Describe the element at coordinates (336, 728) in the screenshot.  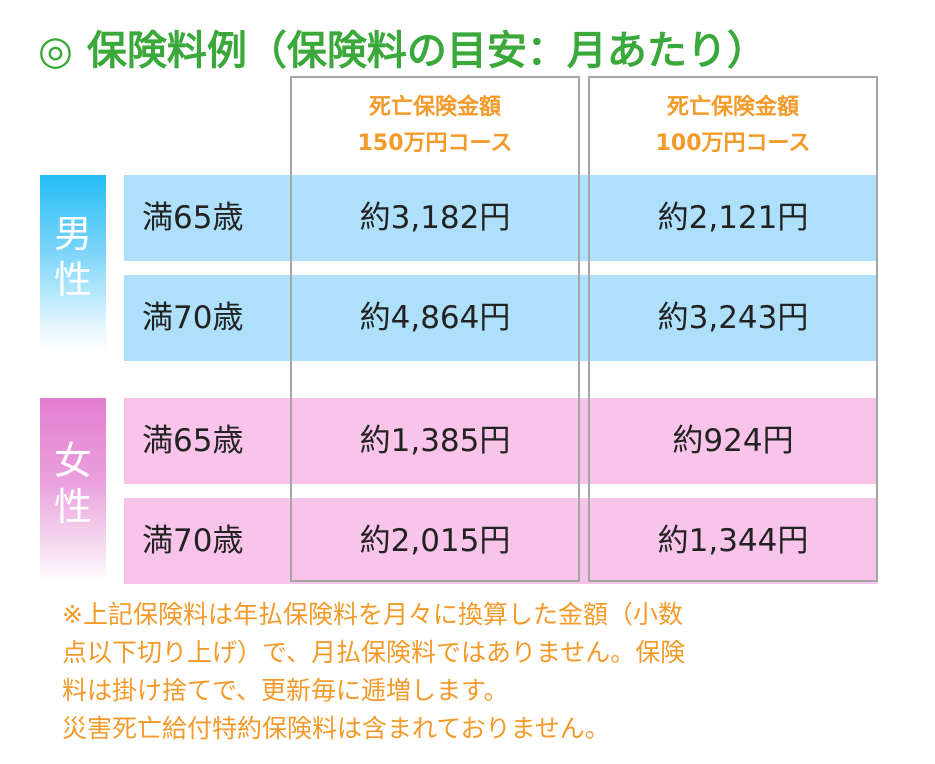
I see `footnote-line: 災害死亡給付特約保険料は含まれておりません。` at that location.